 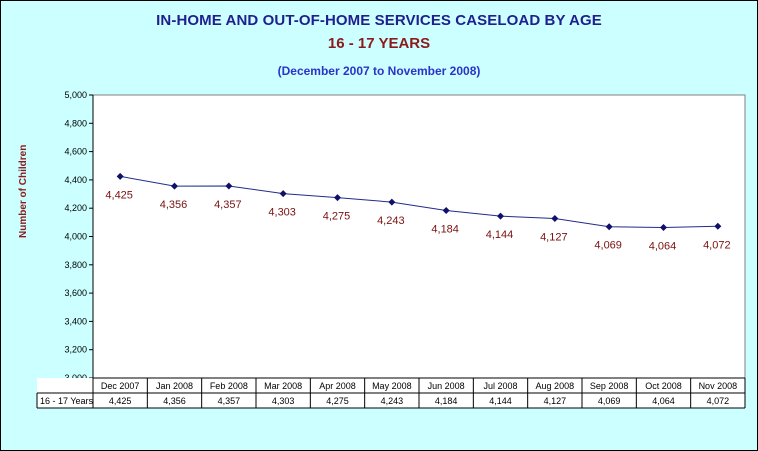 I want to click on y-tick-label: 5,000, so click(x=75, y=95).